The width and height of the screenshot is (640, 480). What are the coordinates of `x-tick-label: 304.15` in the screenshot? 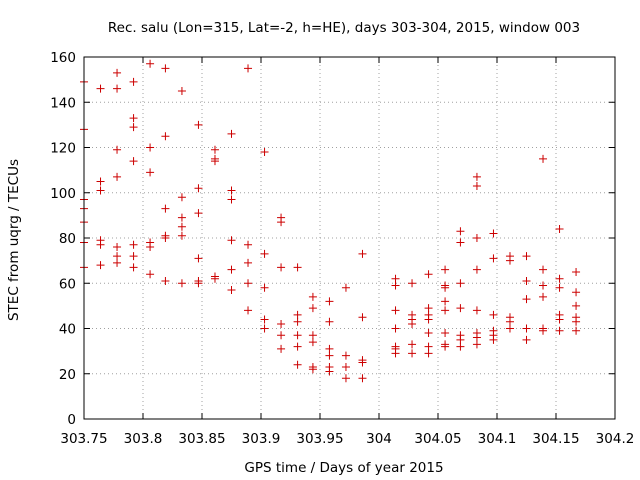 It's located at (555, 439).